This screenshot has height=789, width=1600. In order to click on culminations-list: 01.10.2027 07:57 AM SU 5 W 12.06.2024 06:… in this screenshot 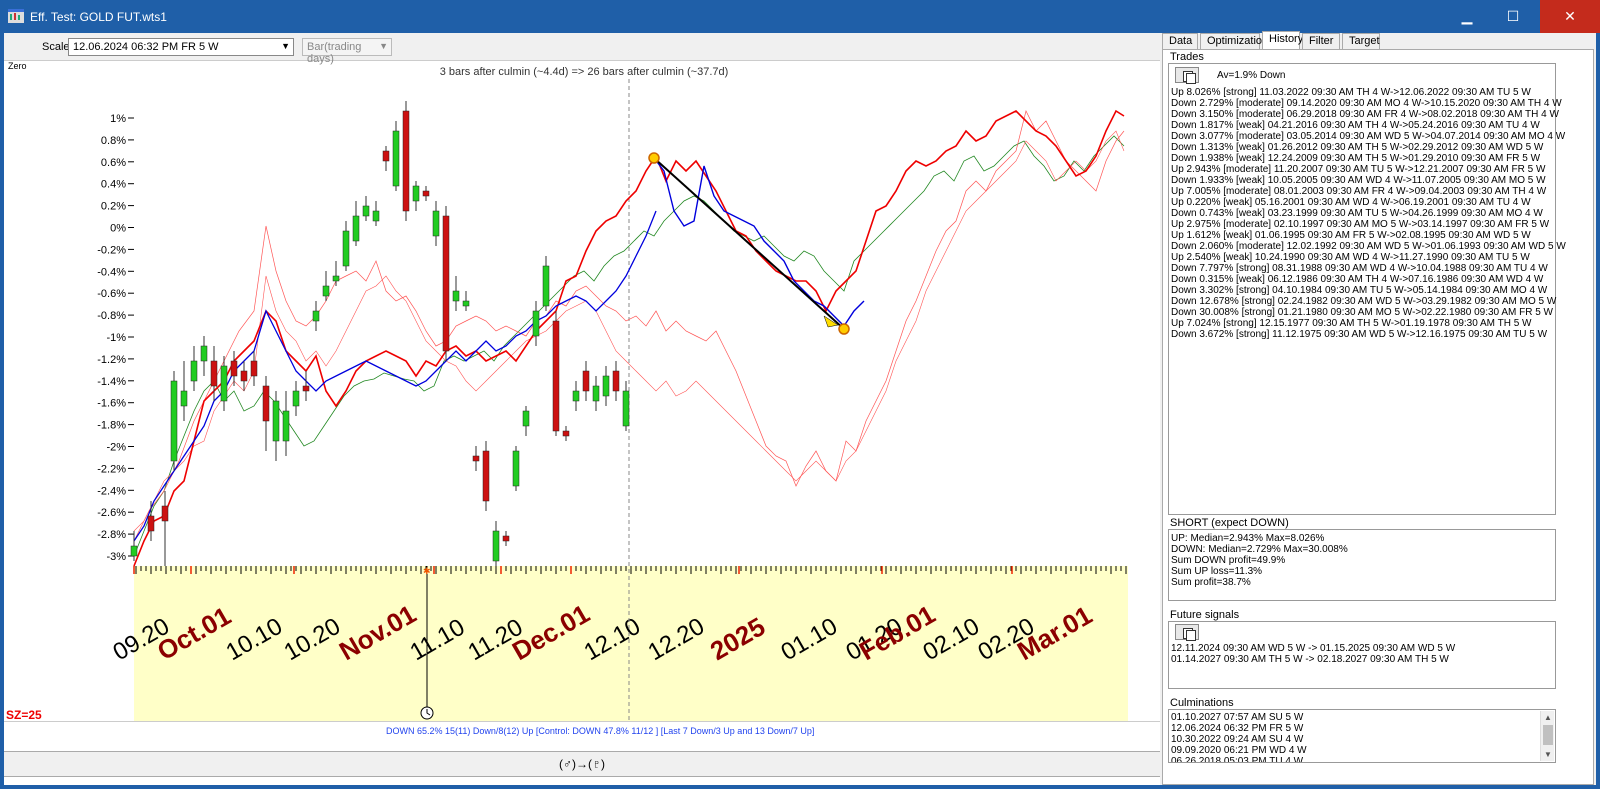, I will do `click(1239, 737)`.